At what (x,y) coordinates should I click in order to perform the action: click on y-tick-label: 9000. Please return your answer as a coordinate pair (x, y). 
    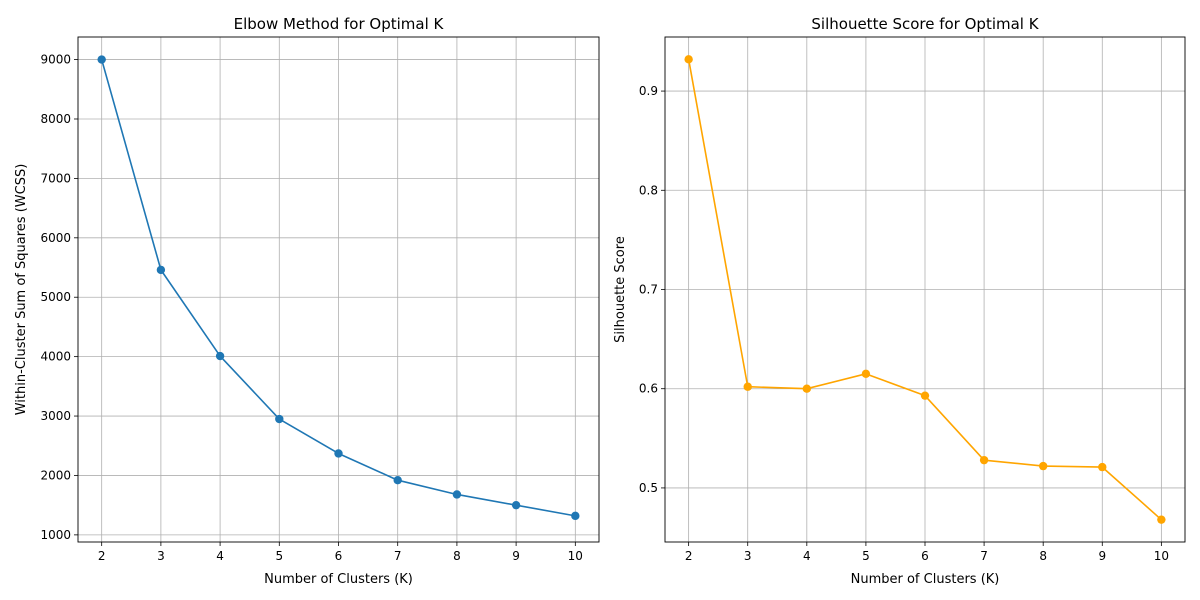
    Looking at the image, I should click on (55, 60).